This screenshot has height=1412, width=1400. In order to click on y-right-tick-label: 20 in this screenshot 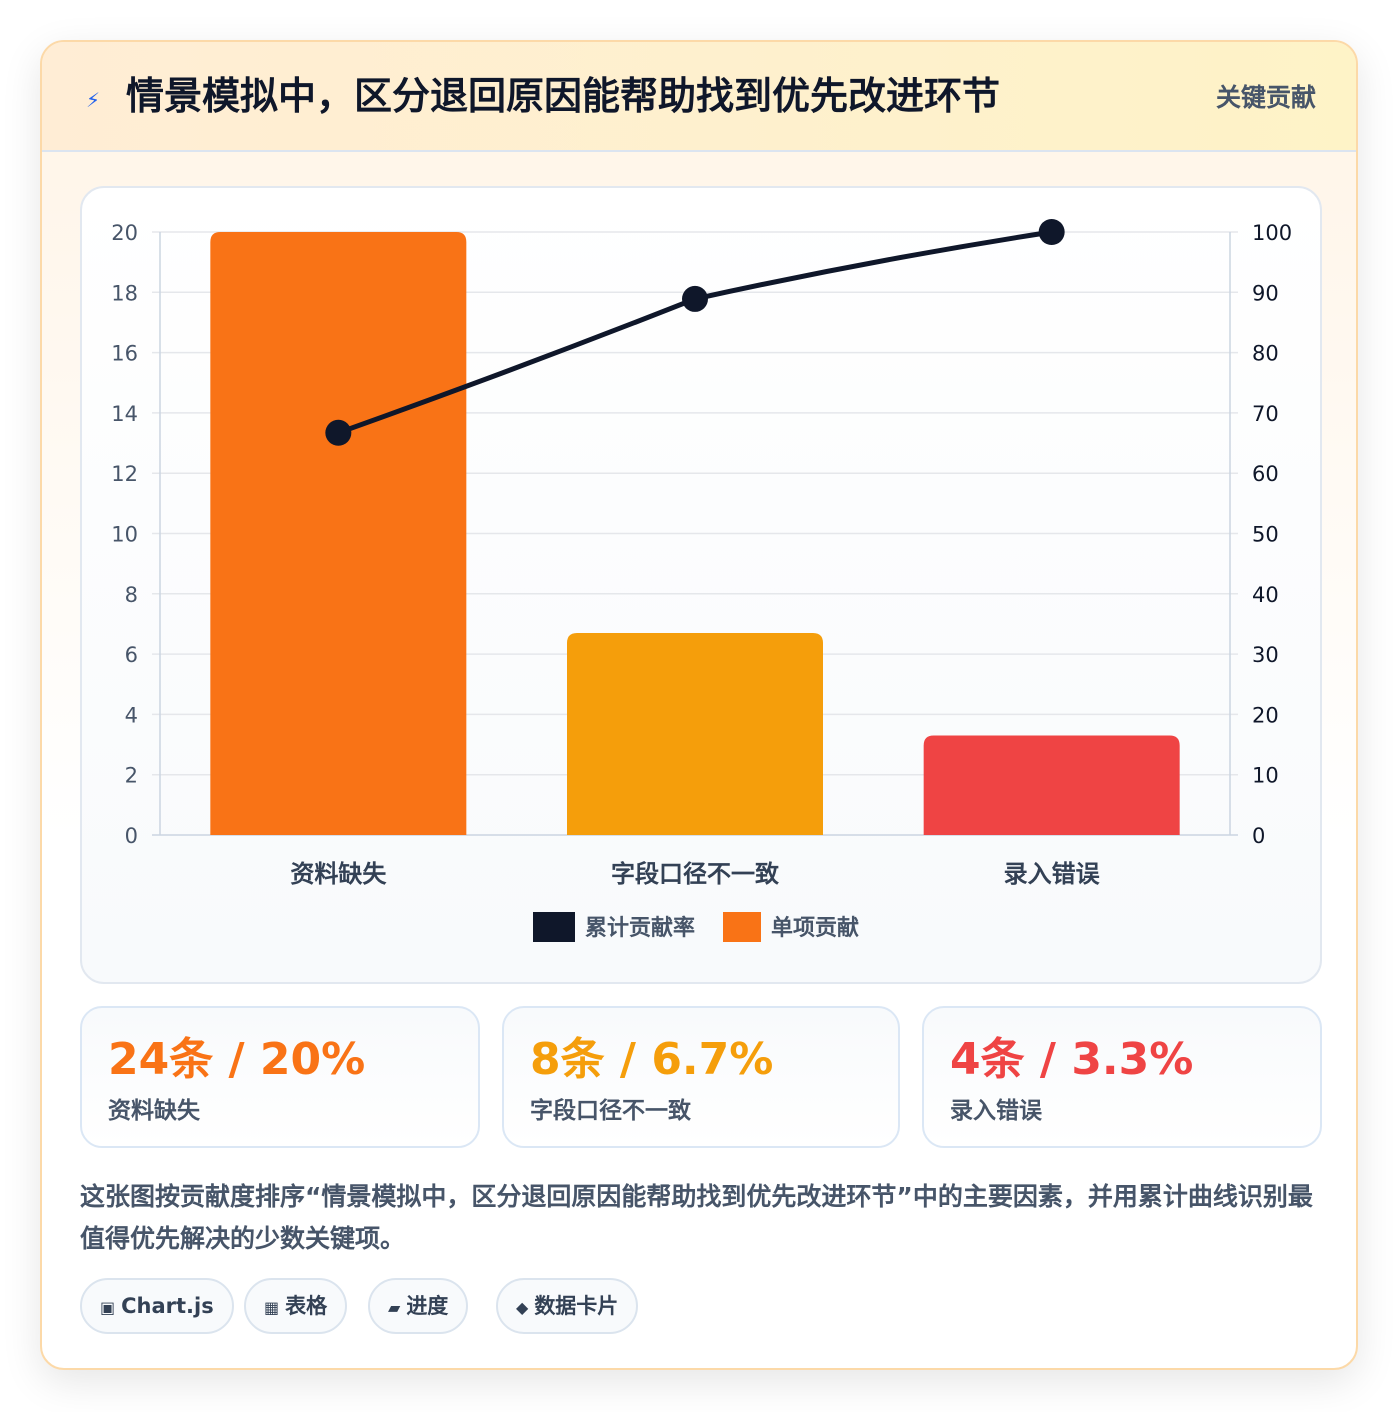, I will do `click(1265, 715)`.